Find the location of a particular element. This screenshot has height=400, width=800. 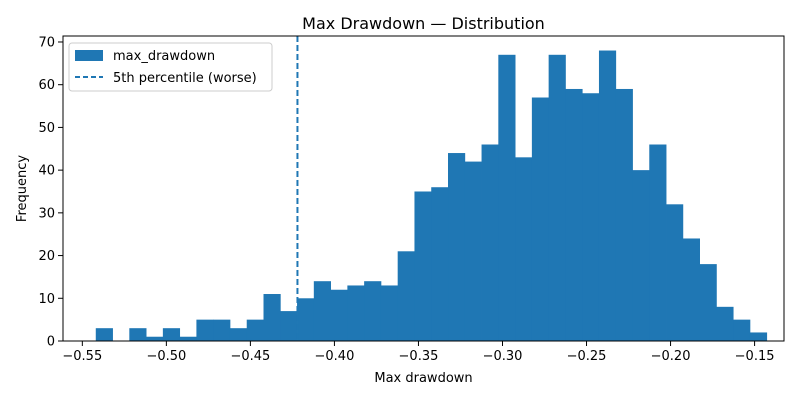

y-tick-label: 40 is located at coordinates (46, 171).